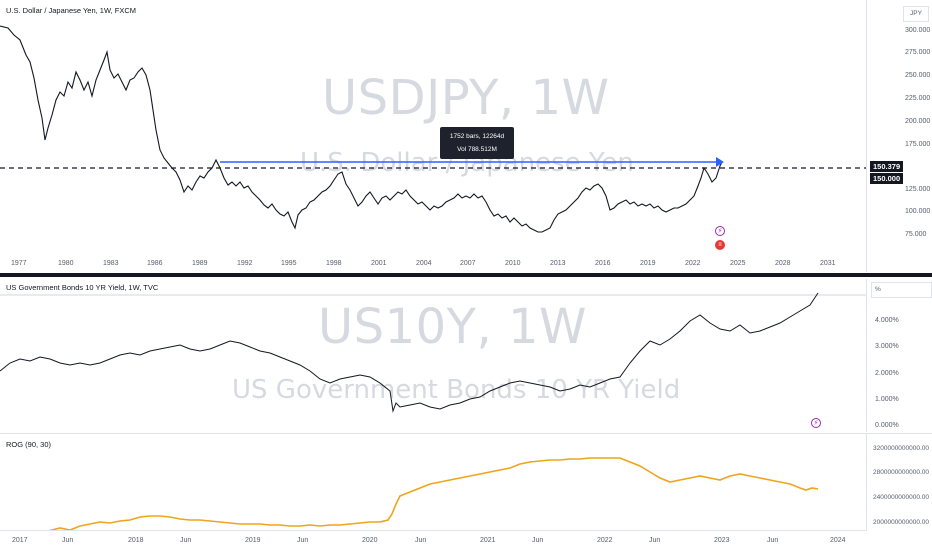 This screenshot has height=551, width=932. Describe the element at coordinates (738, 263) in the screenshot. I see `time-tick: 2025` at that location.